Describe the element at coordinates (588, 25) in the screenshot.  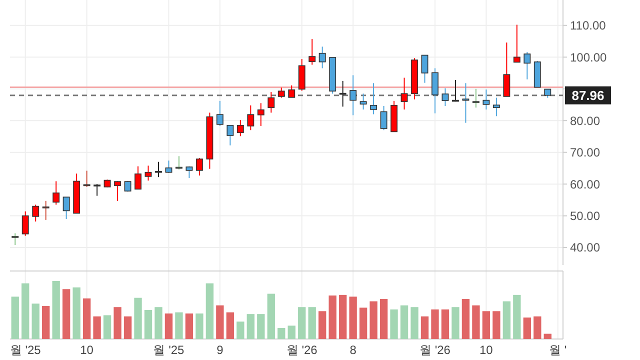
I see `y-tick-label: 110.00` at that location.